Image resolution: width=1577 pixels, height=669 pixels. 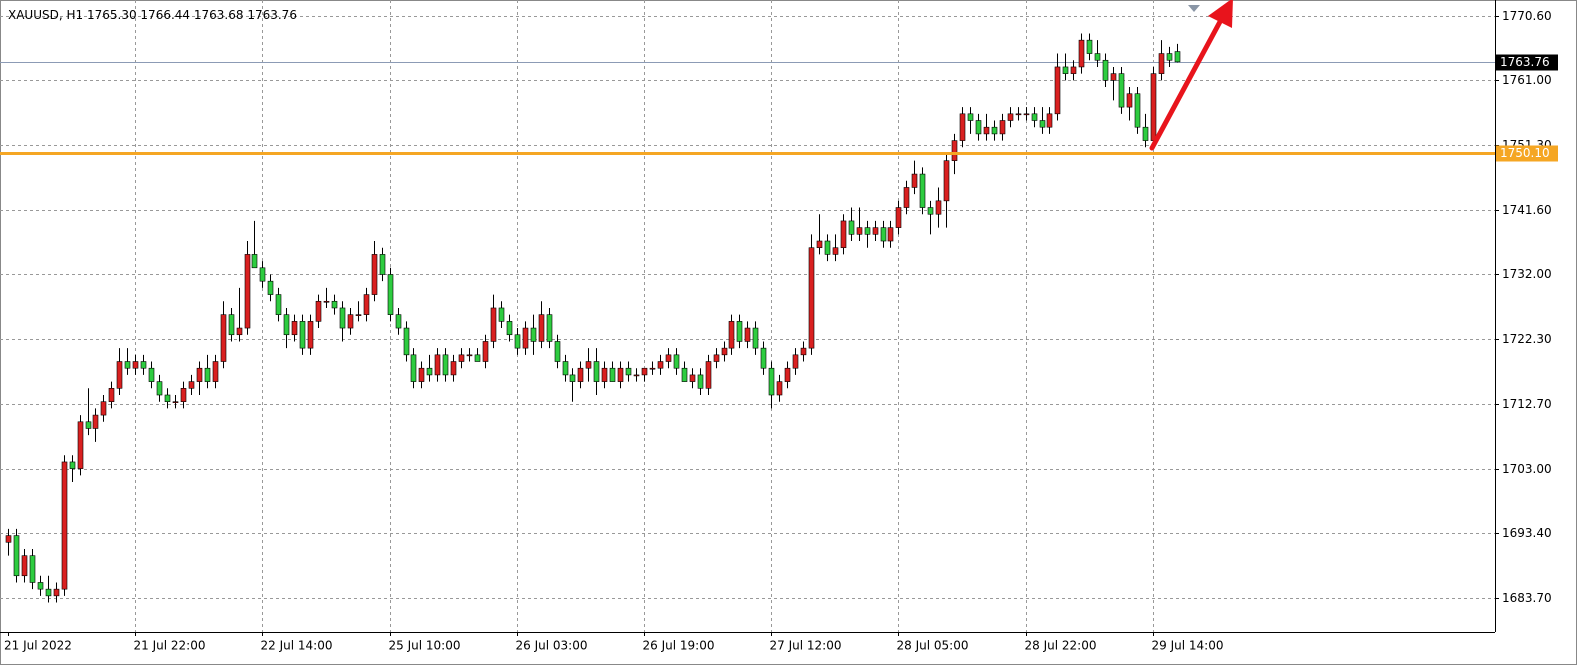 I want to click on x-tick-label: 28 Jul 22:00, so click(x=1061, y=646).